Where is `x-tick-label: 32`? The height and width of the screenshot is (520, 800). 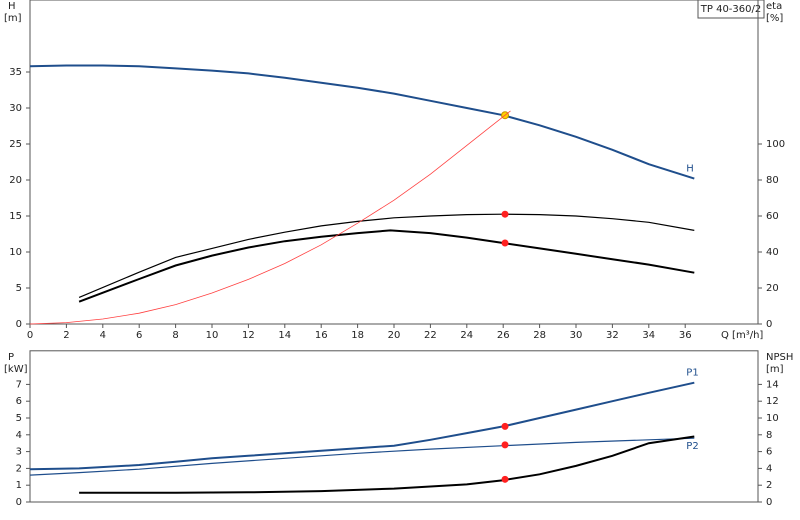
x-tick-label: 32 is located at coordinates (612, 335).